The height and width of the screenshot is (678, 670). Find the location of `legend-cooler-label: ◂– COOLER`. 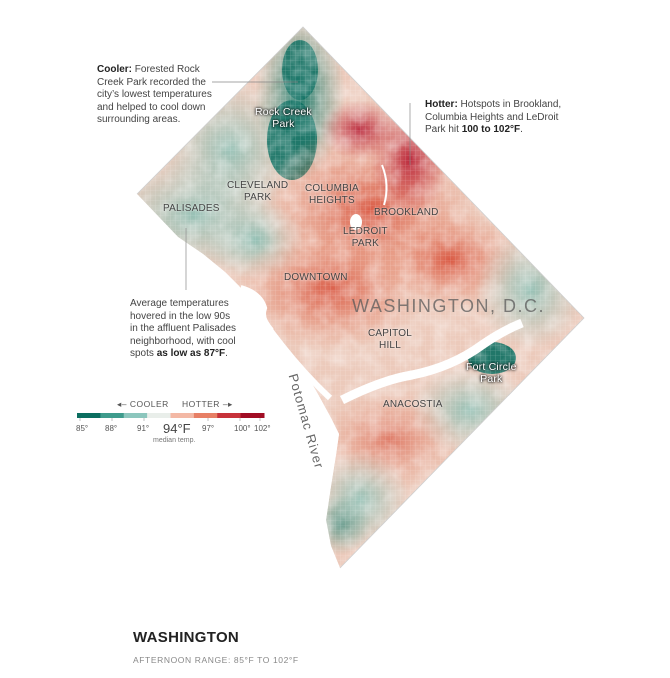

legend-cooler-label: ◂– COOLER is located at coordinates (143, 404).